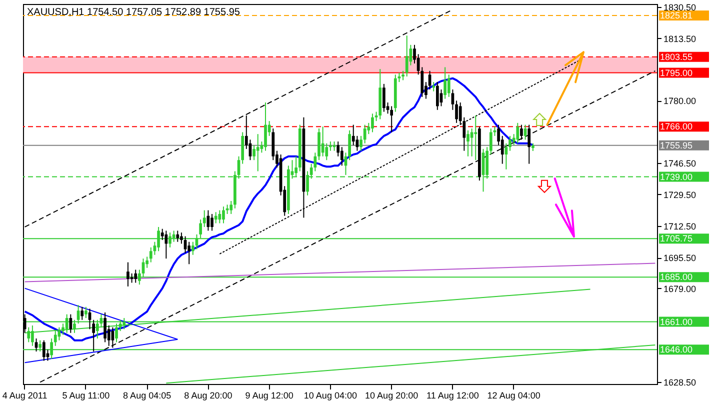 The image size is (718, 408). I want to click on y-tick-label: 1746.50, so click(680, 163).